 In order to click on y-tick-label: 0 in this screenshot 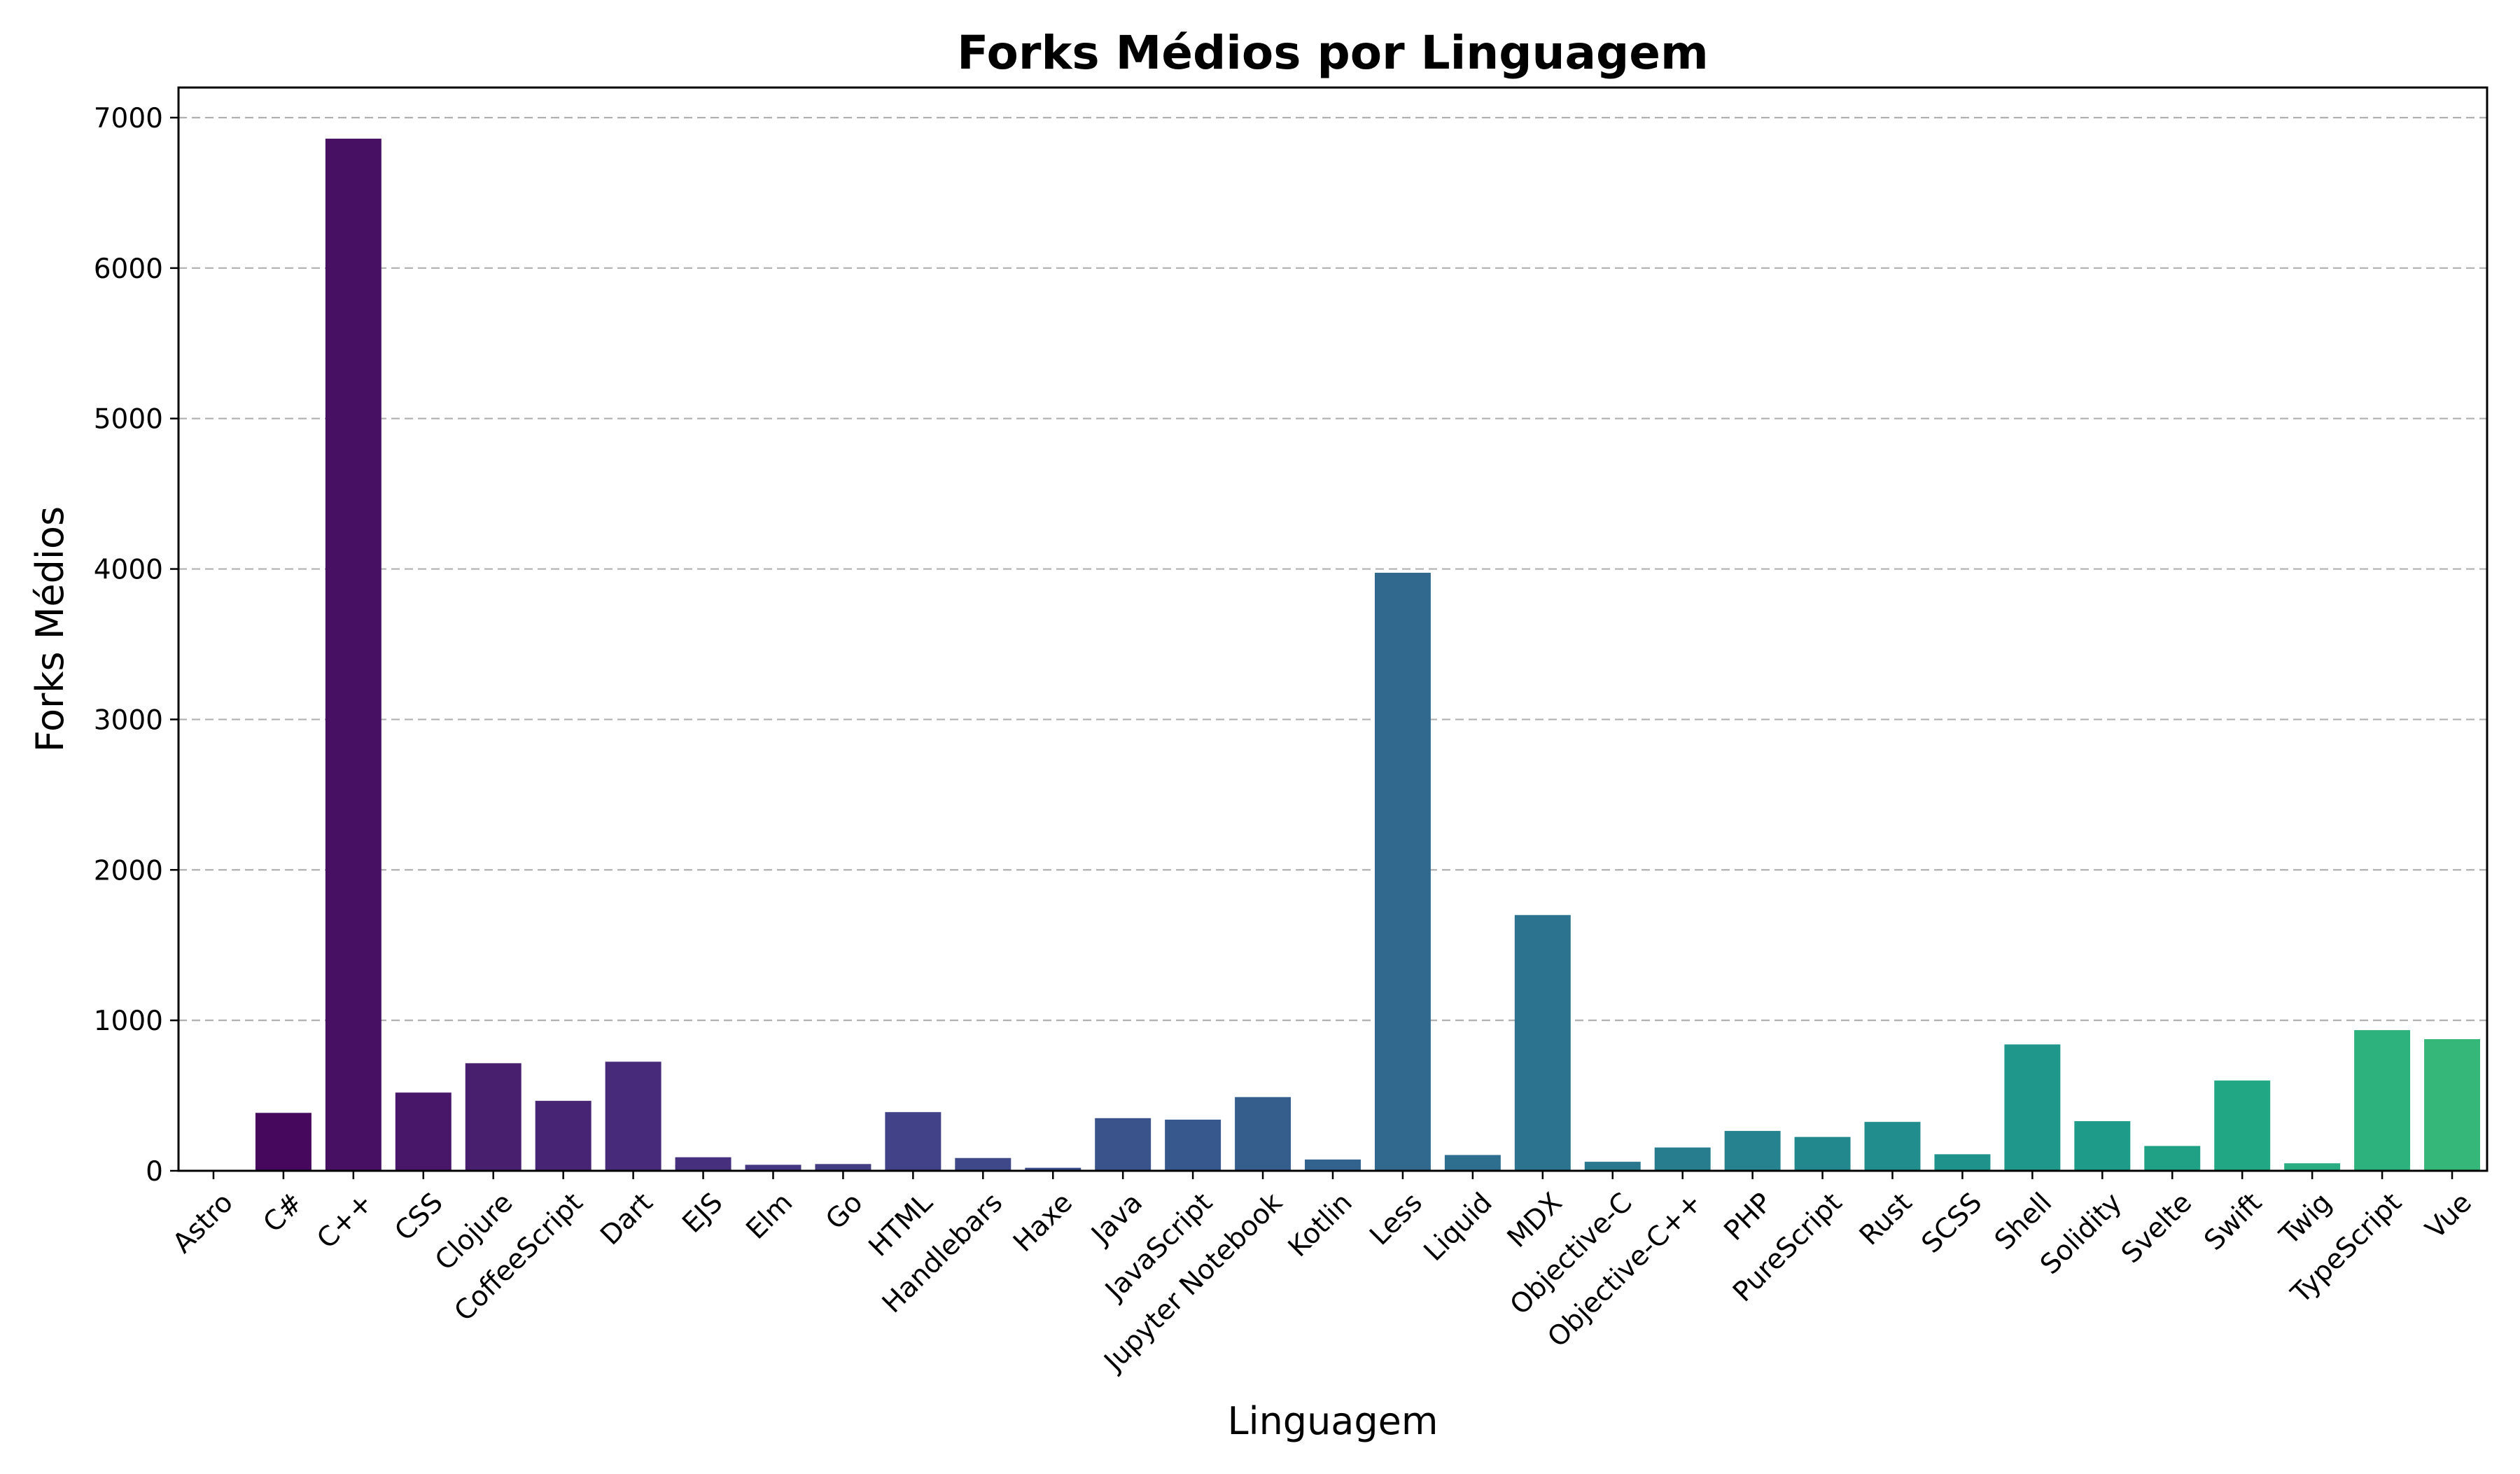, I will do `click(154, 1172)`.